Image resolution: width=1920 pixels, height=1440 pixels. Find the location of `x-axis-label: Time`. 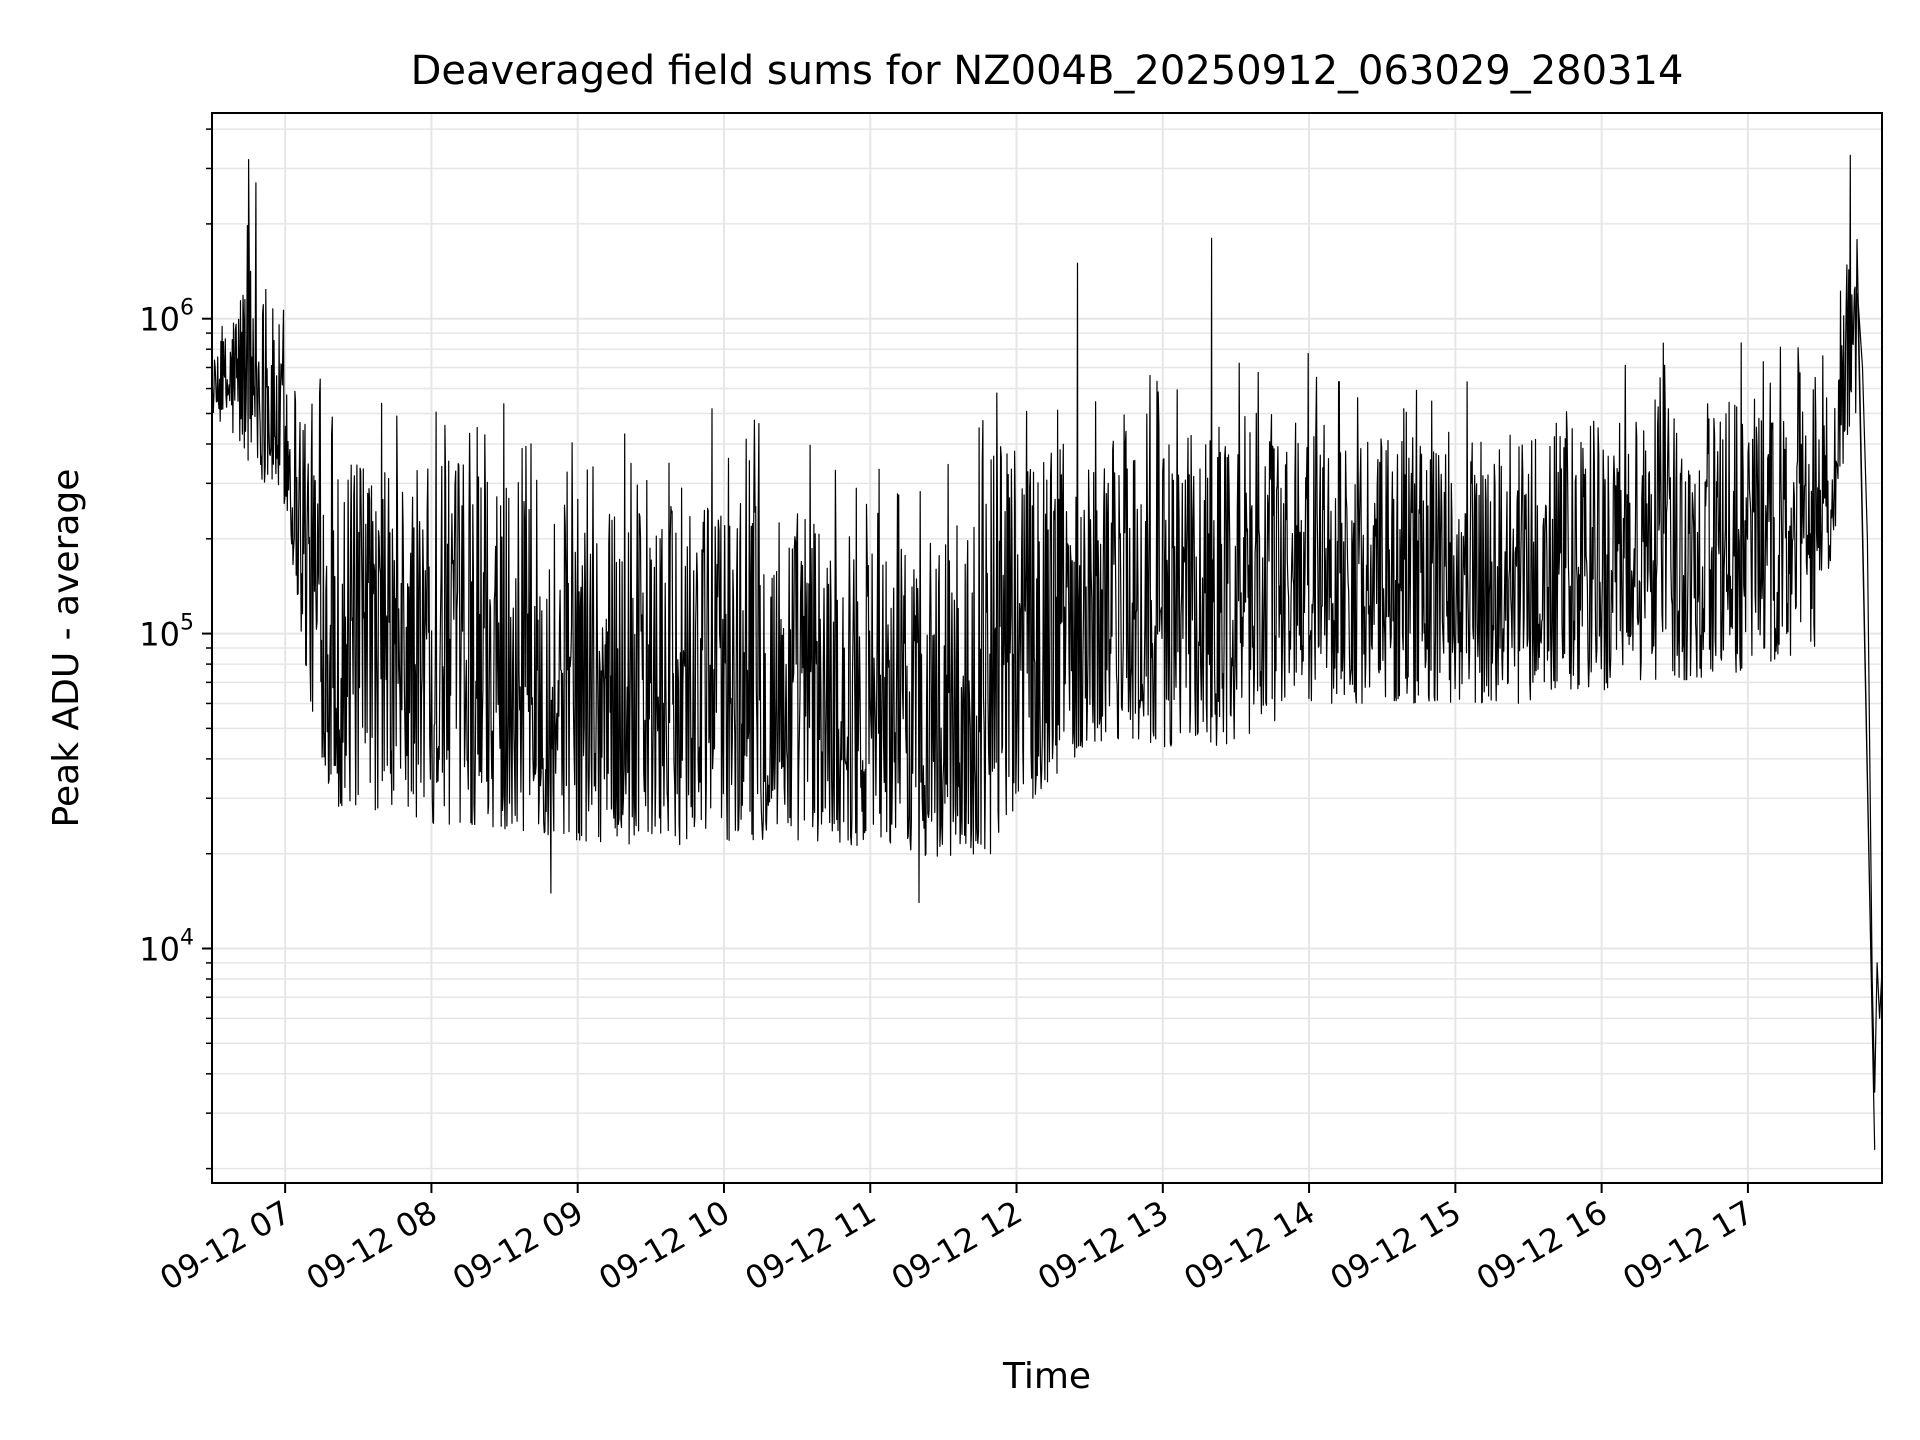

x-axis-label: Time is located at coordinates (1046, 1376).